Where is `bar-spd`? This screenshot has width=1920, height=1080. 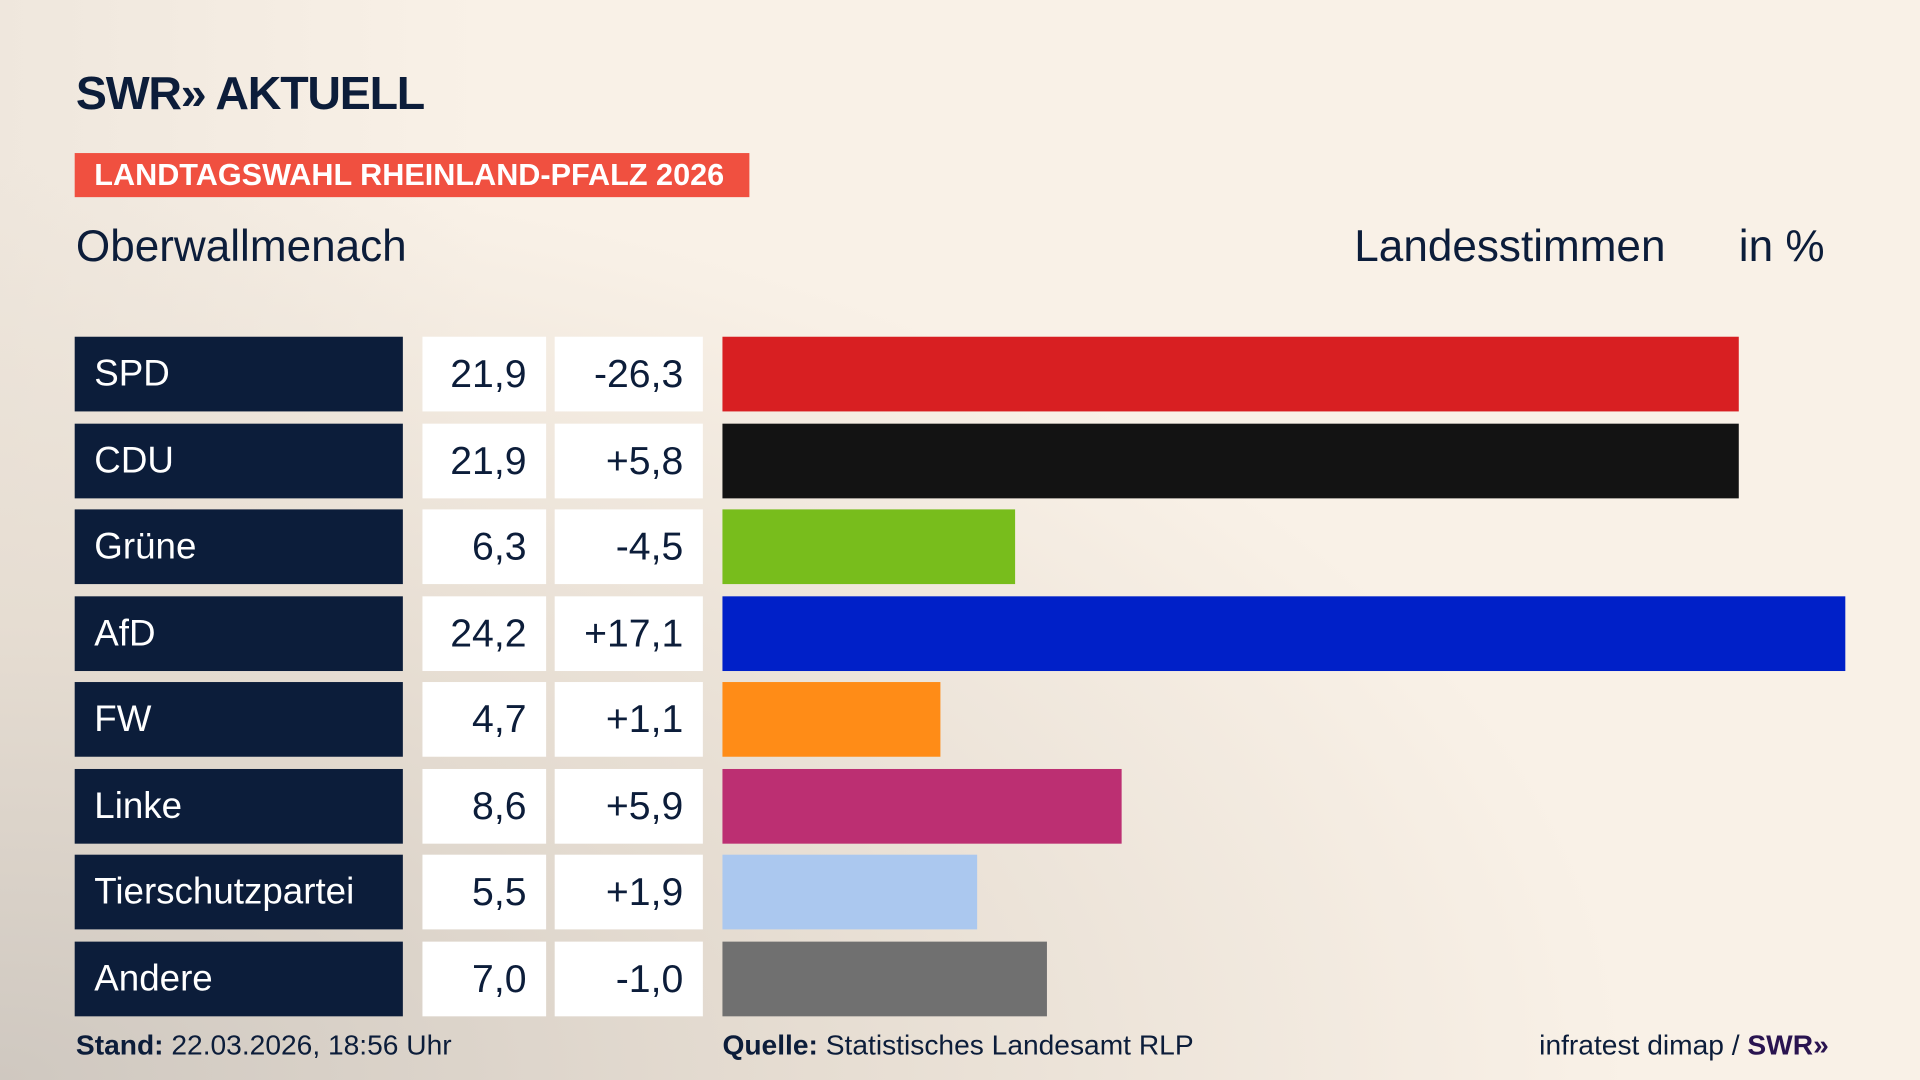
bar-spd is located at coordinates (1230, 374).